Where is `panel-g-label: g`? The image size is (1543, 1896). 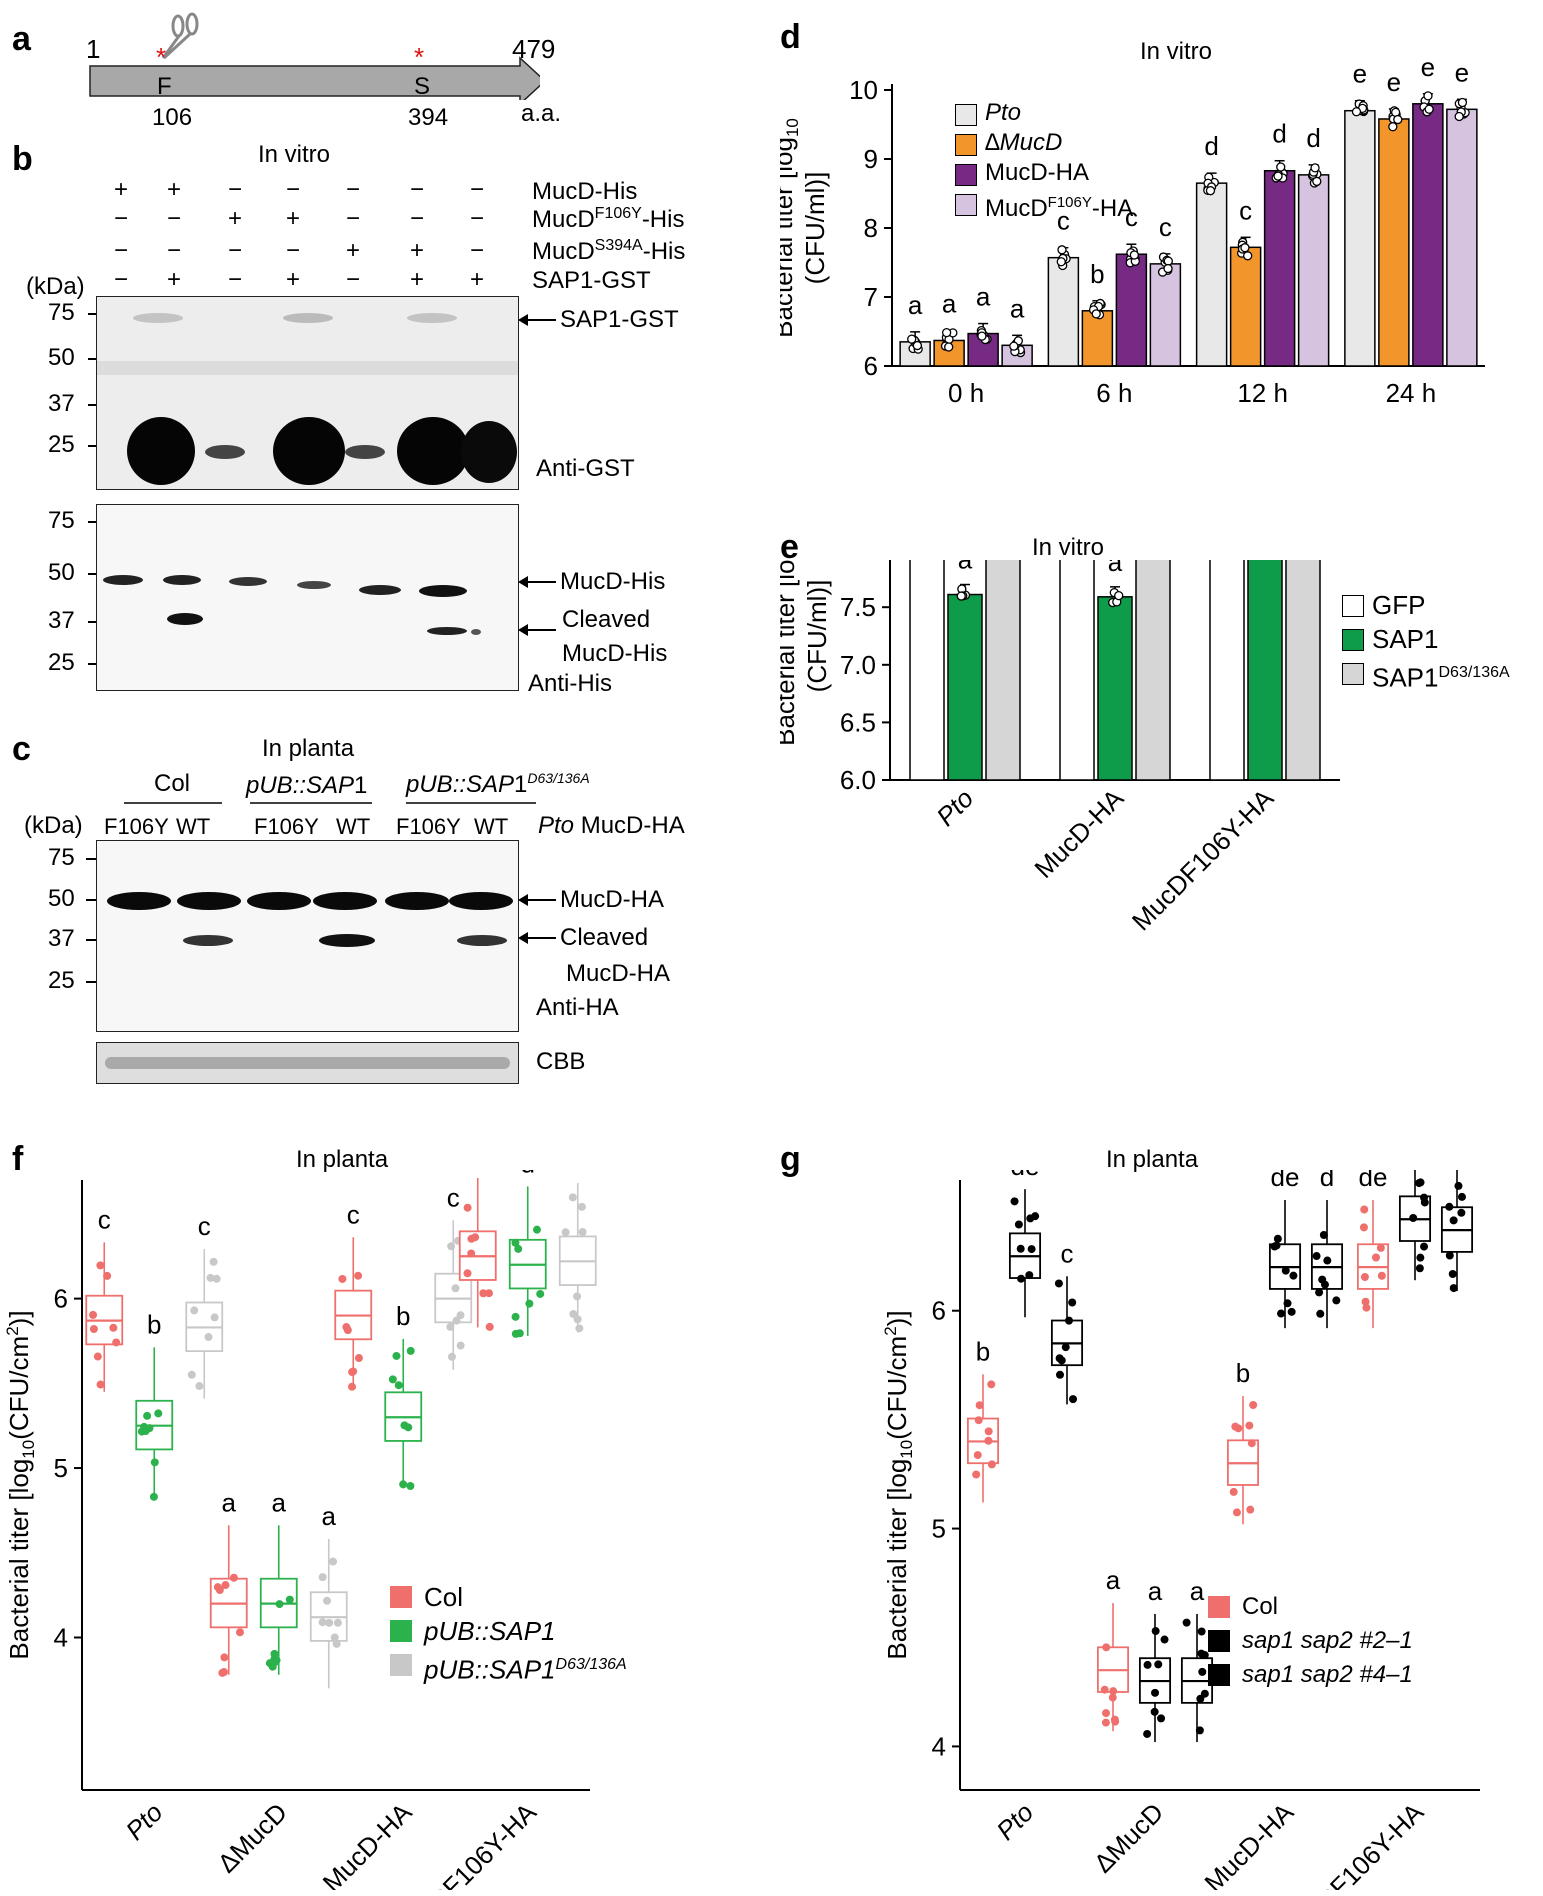
panel-g-label: g is located at coordinates (790, 1159).